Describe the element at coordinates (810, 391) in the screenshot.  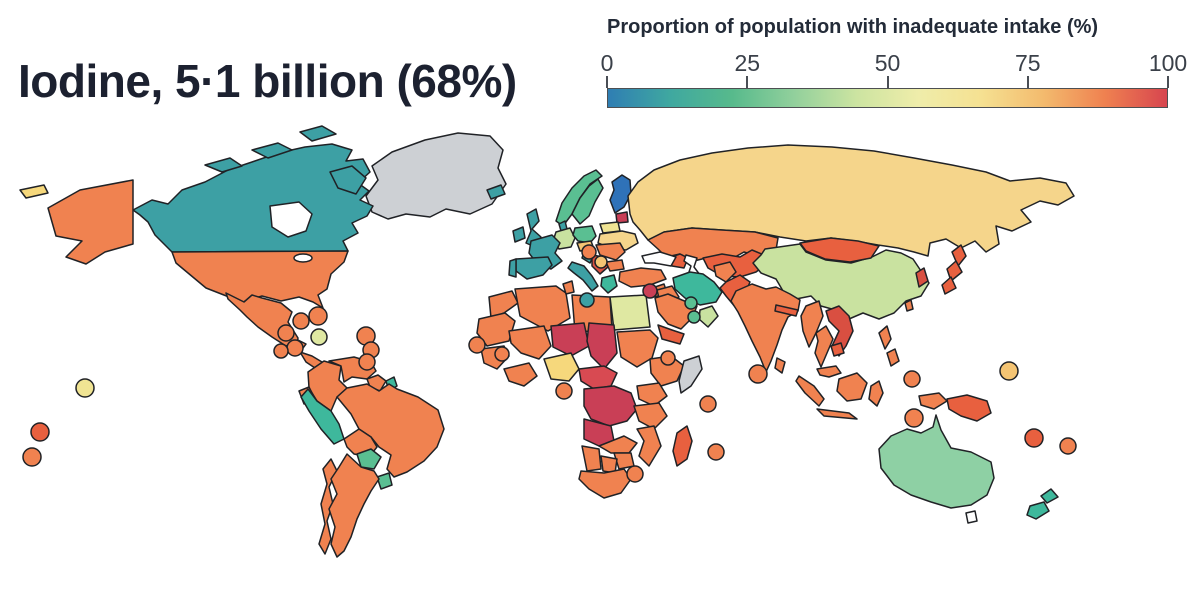
I see `region-sumatra` at that location.